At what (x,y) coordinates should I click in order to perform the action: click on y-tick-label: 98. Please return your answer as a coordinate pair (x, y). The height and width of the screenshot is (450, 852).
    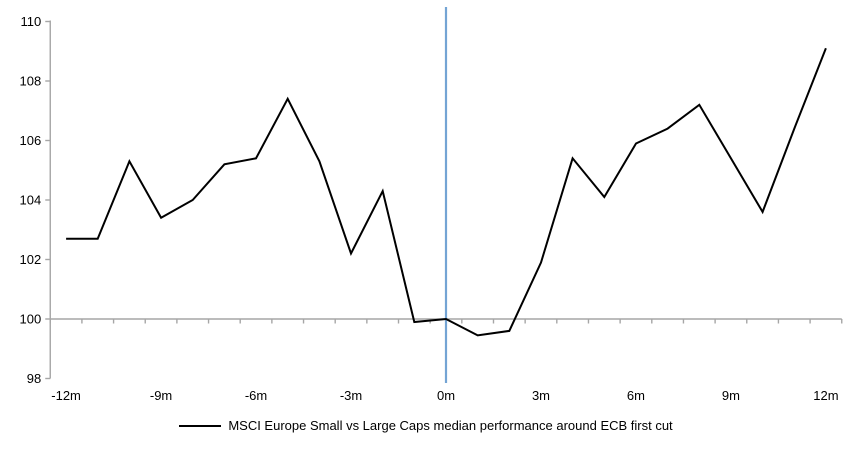
    Looking at the image, I should click on (34, 378).